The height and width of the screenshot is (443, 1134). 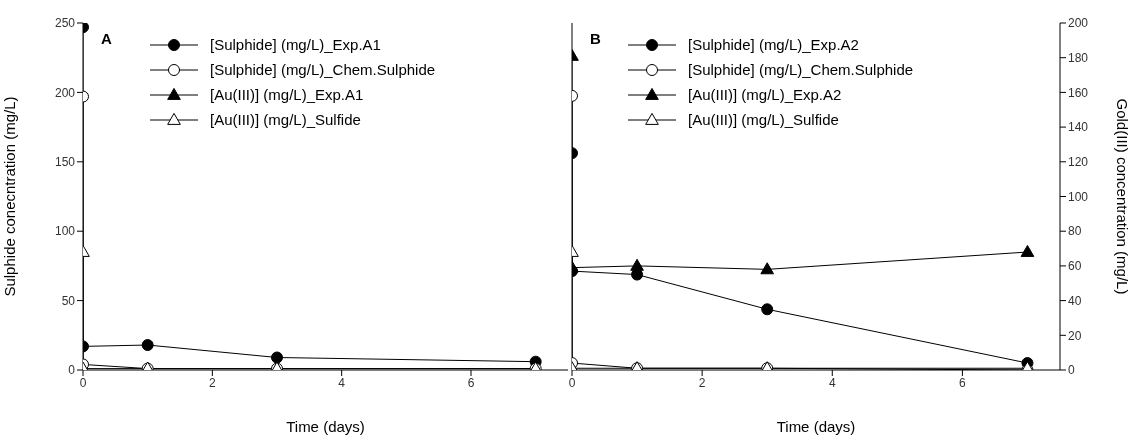 What do you see at coordinates (295, 44) in the screenshot?
I see `legend-label: [Sulphide] (mg/L)_Exp.A1` at bounding box center [295, 44].